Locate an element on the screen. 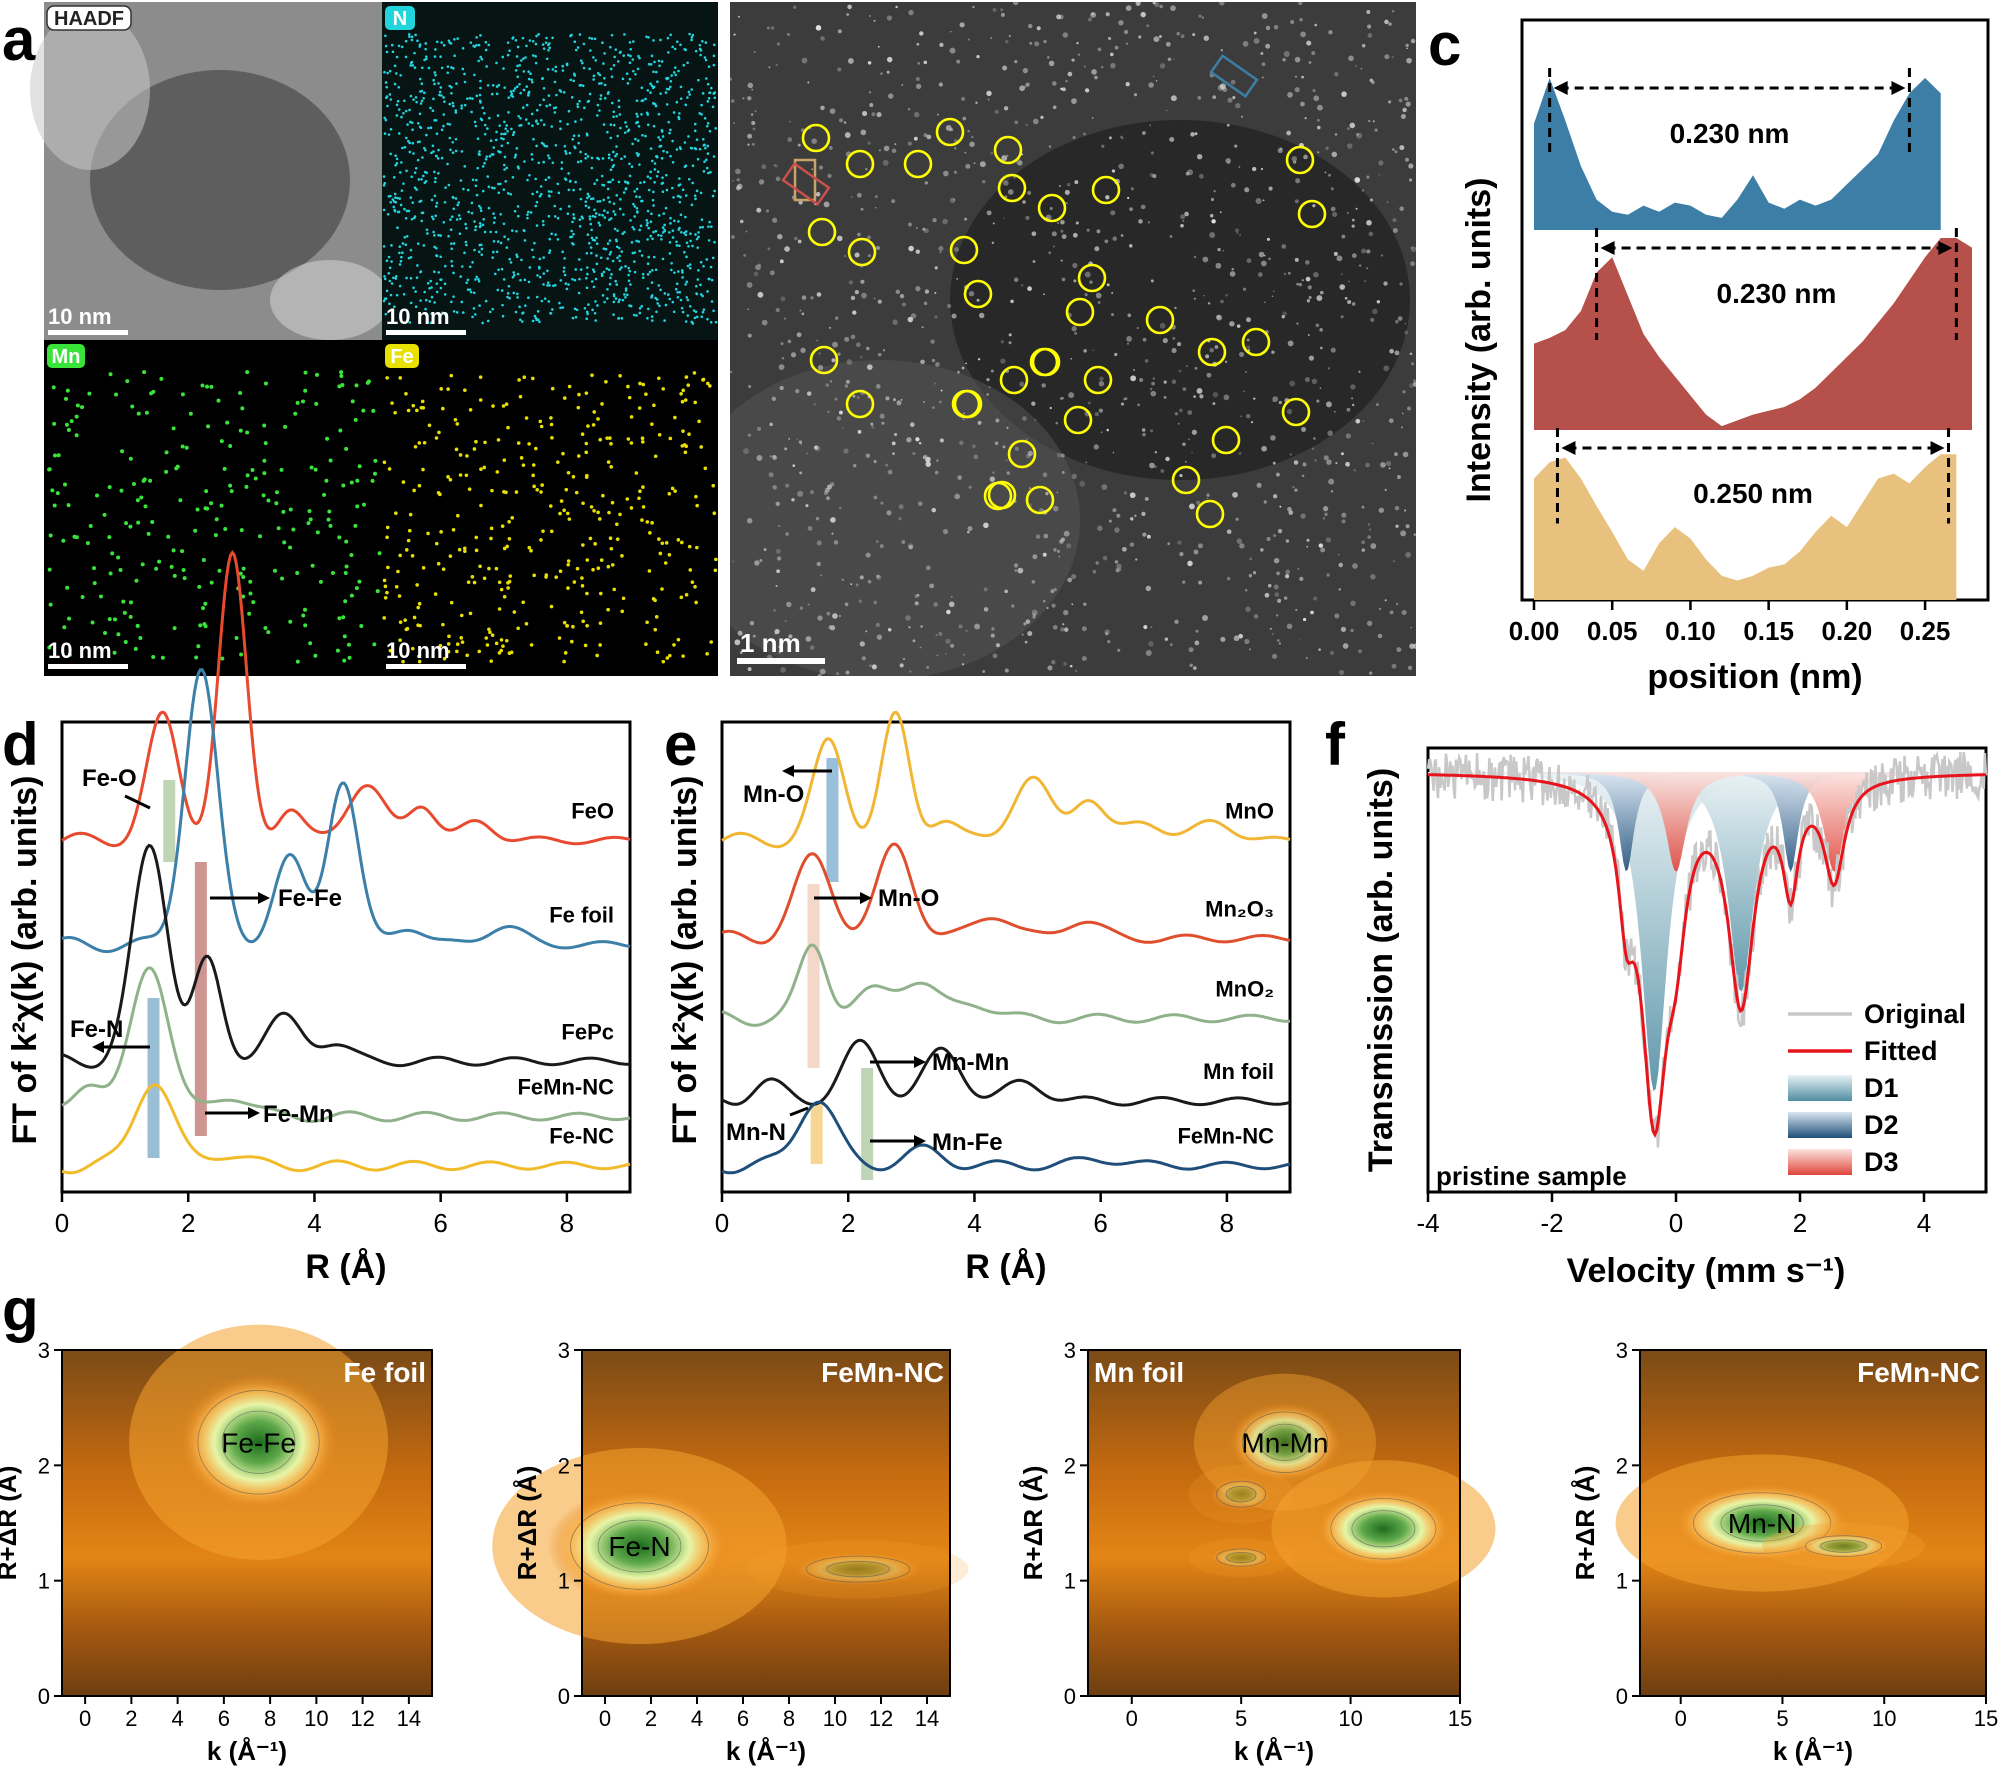 This screenshot has width=1999, height=1769. panel-f-ylabel: Transmission (arb. units) is located at coordinates (1381, 970).